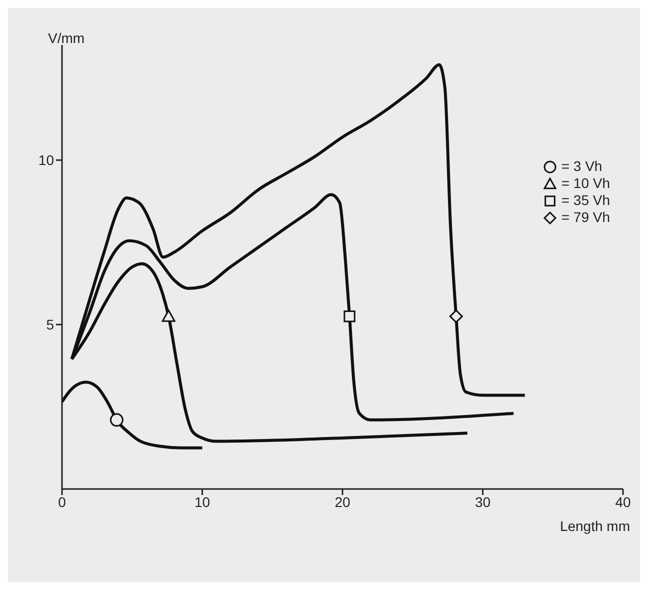 The width and height of the screenshot is (648, 590). What do you see at coordinates (62, 502) in the screenshot?
I see `x-tick-label: 0` at bounding box center [62, 502].